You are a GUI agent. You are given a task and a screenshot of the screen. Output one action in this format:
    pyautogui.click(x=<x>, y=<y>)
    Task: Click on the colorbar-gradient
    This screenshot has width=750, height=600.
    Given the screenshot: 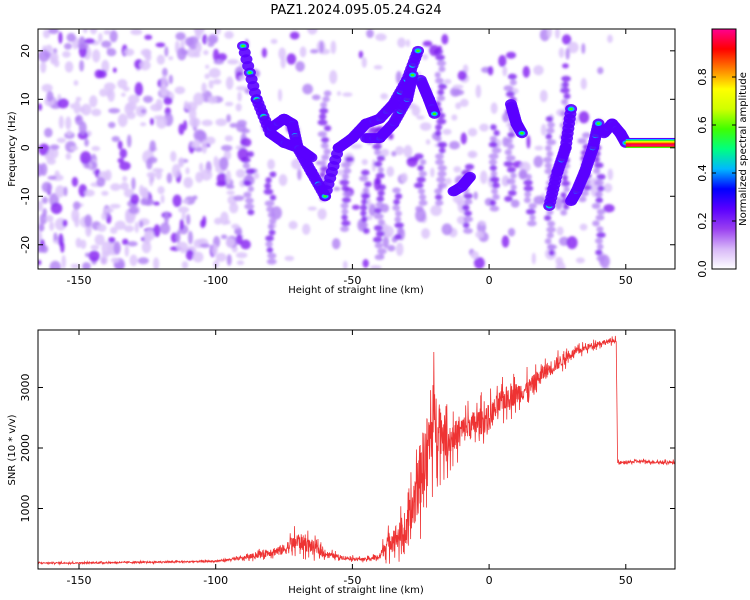 What is the action you would take?
    pyautogui.click(x=724, y=149)
    